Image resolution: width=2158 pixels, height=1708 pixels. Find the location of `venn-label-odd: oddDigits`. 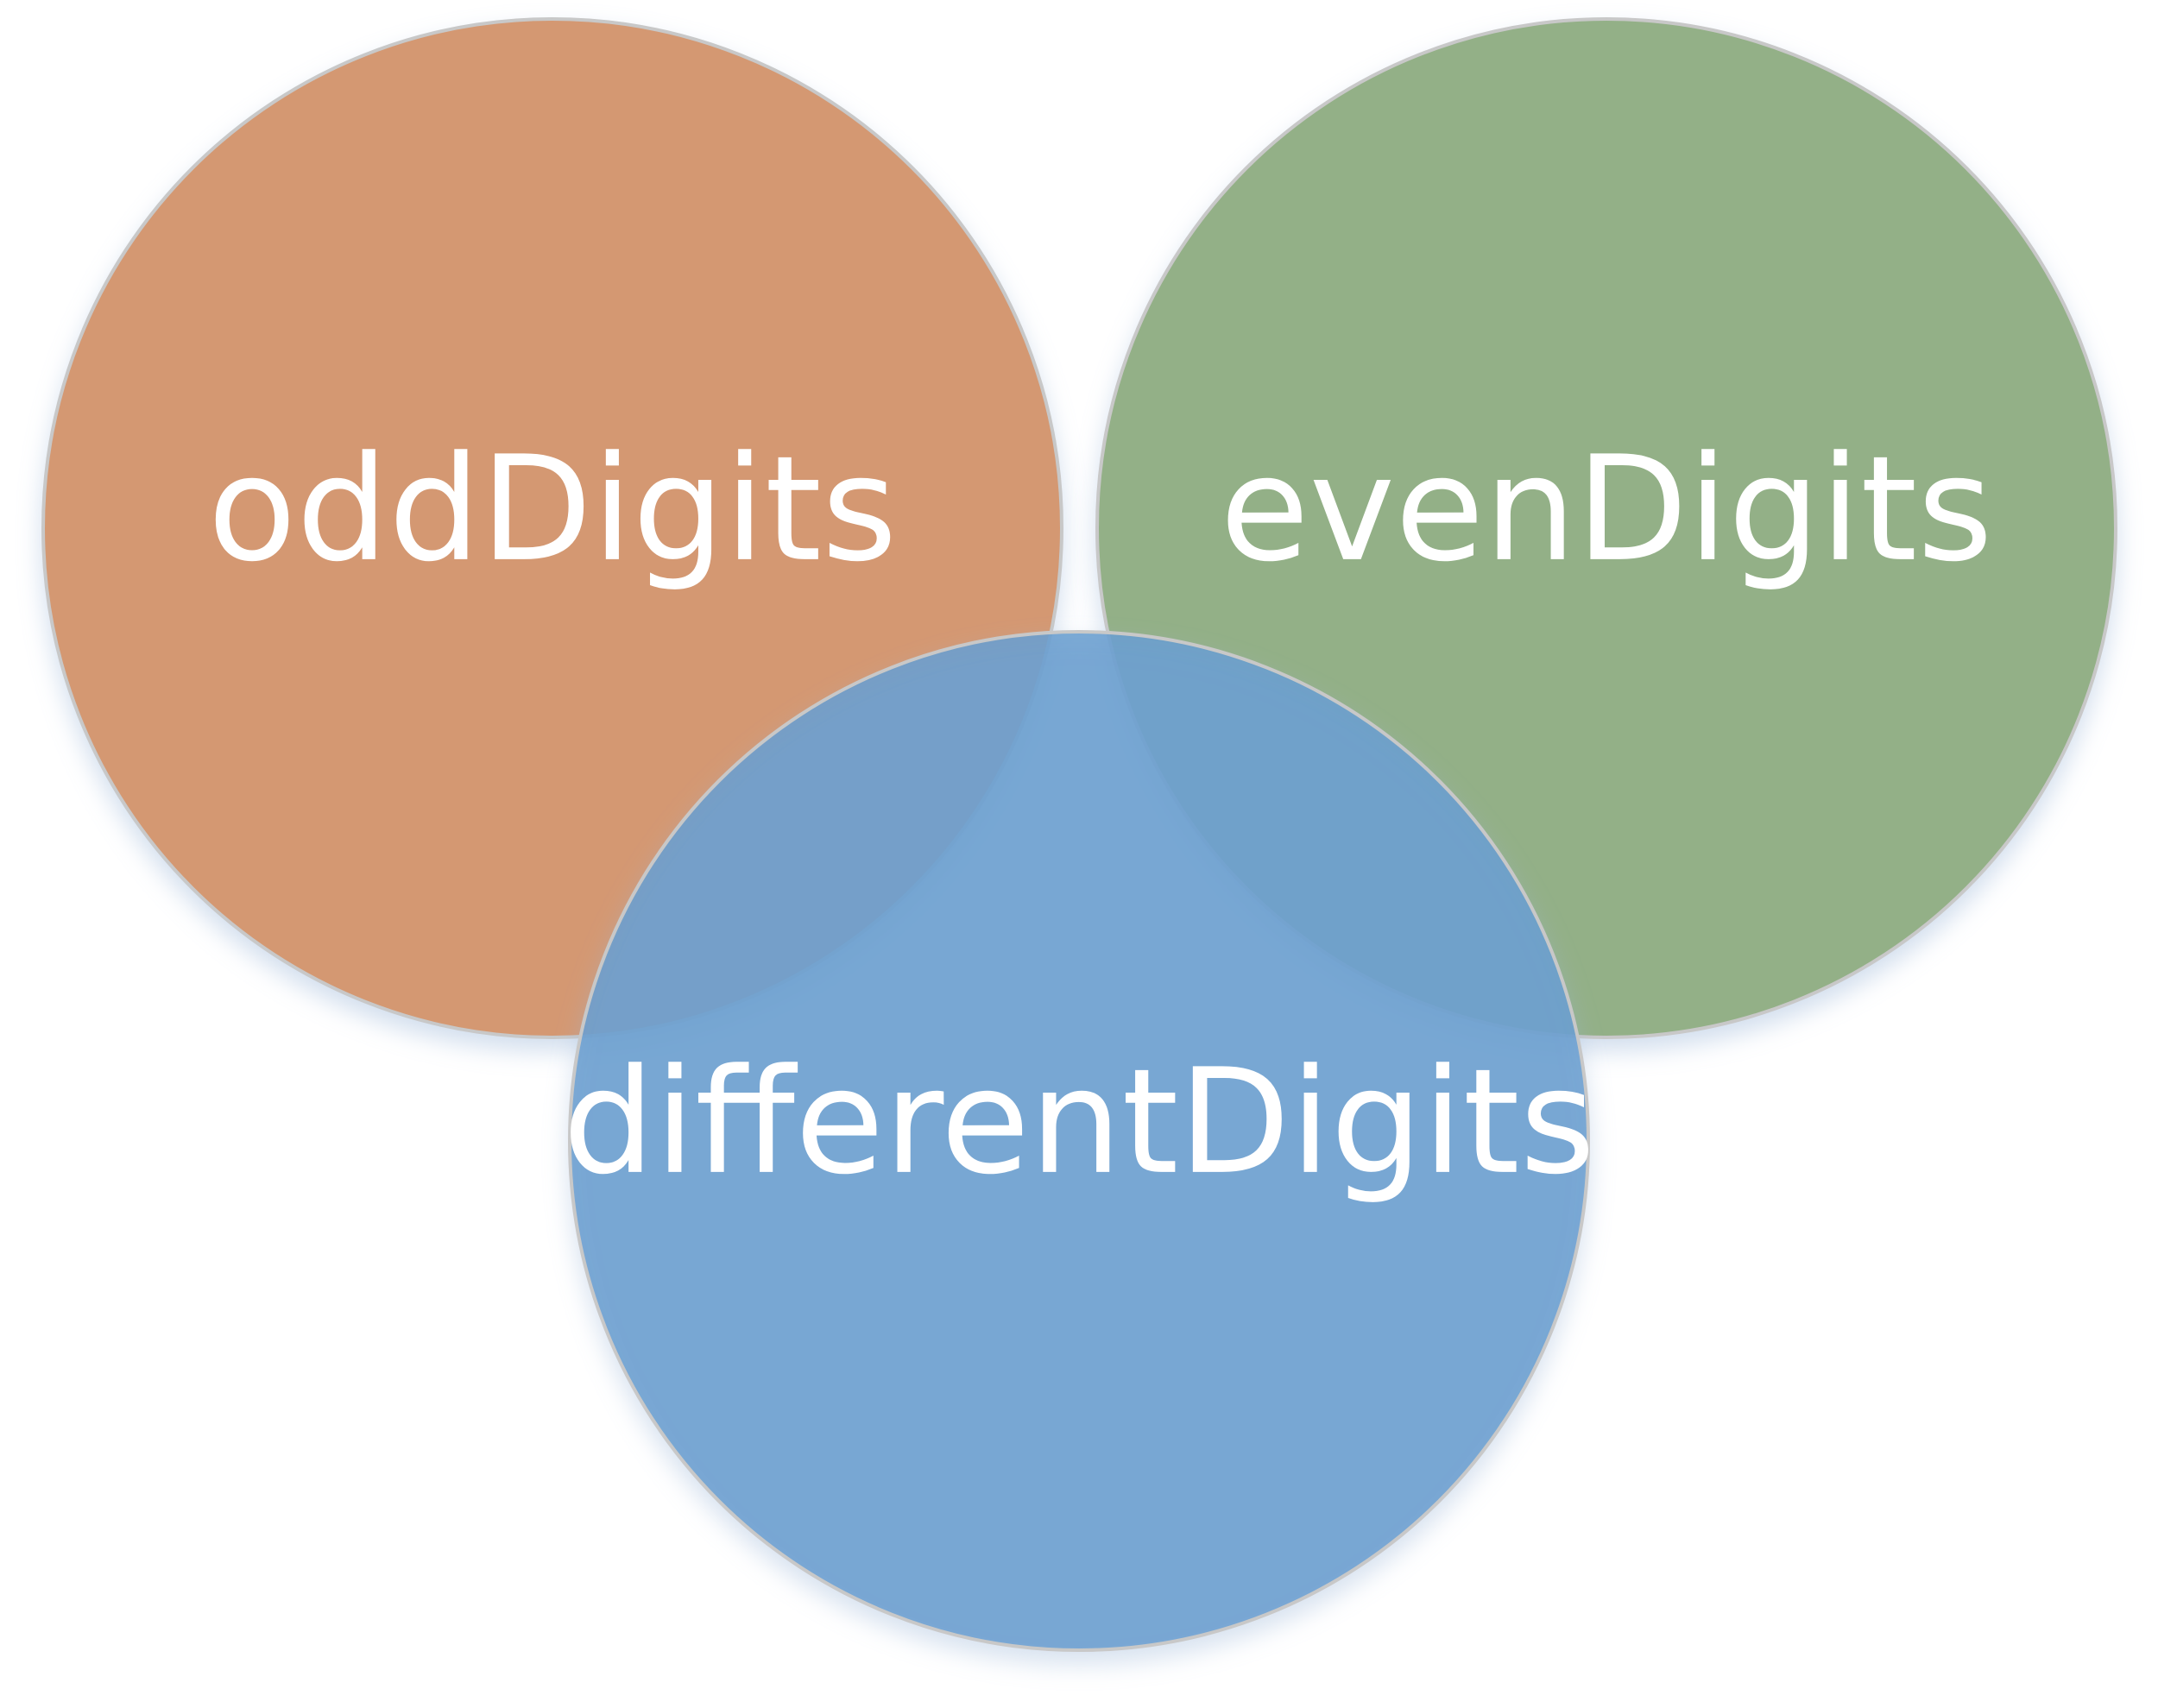

venn-label-odd: oddDigits is located at coordinates (553, 509).